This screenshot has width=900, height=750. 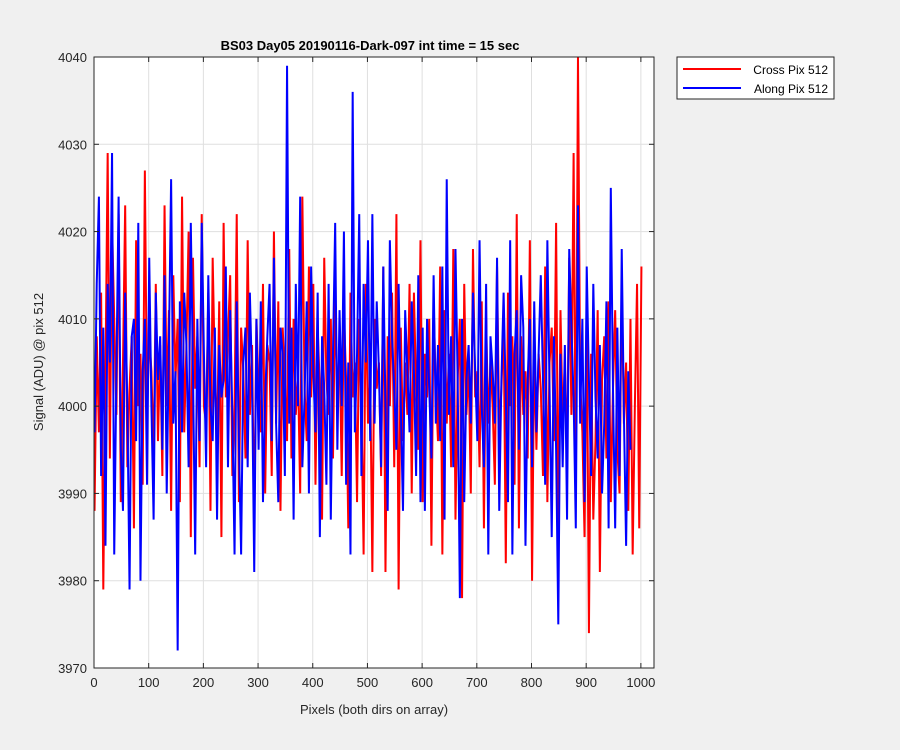 What do you see at coordinates (791, 89) in the screenshot?
I see `legend-label-along: Along Pix 512` at bounding box center [791, 89].